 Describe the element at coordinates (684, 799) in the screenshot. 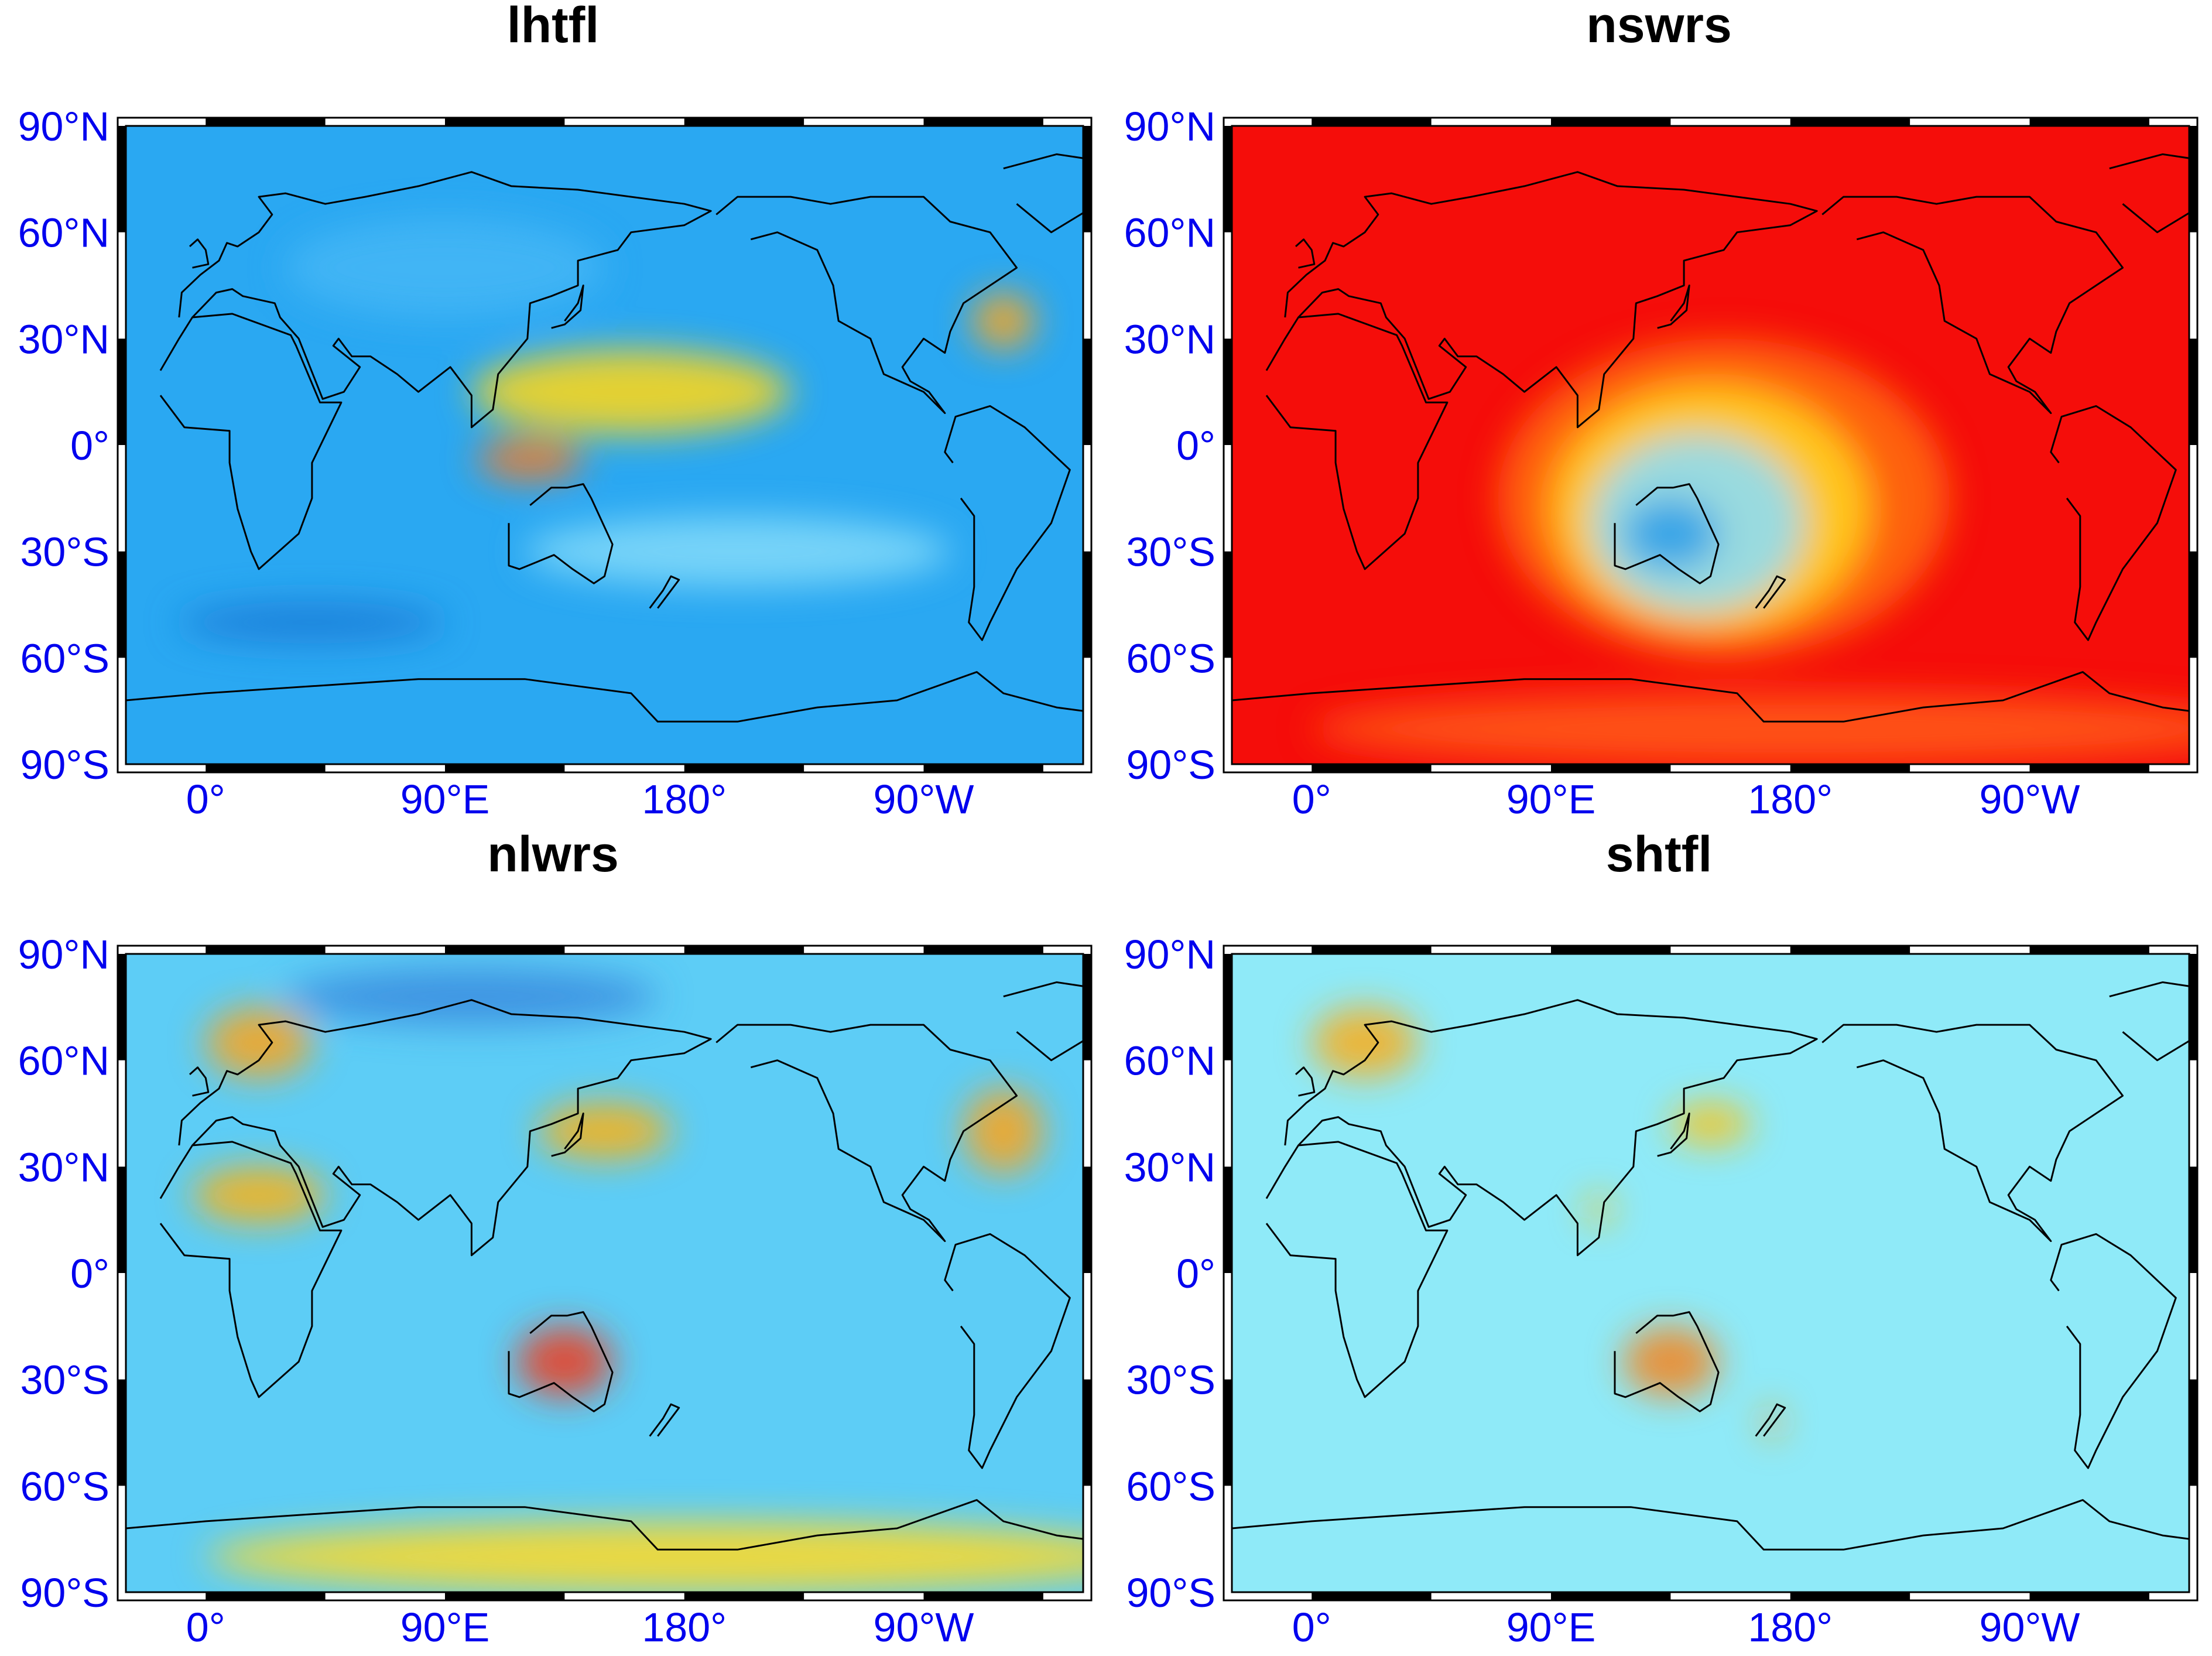

I see `lon-tick-label: 180°` at that location.